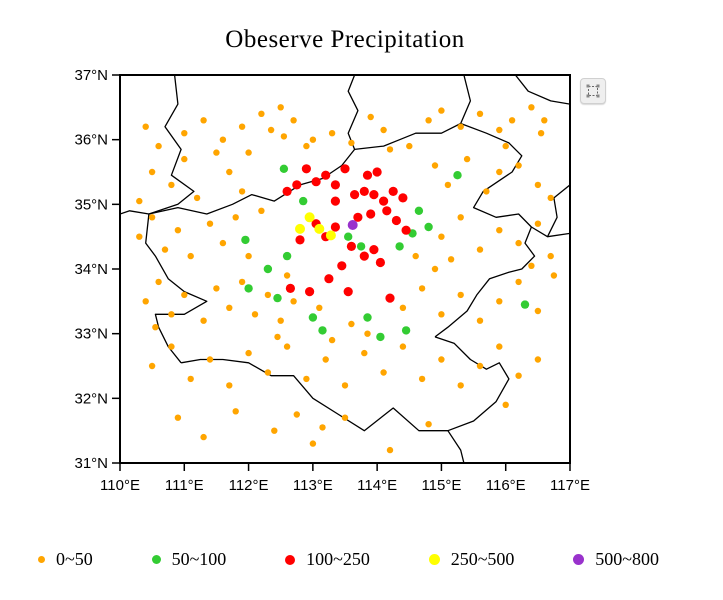 Image resolution: width=723 pixels, height=600 pixels. Describe the element at coordinates (91, 204) in the screenshot. I see `y-tick-label: 35°N` at that location.